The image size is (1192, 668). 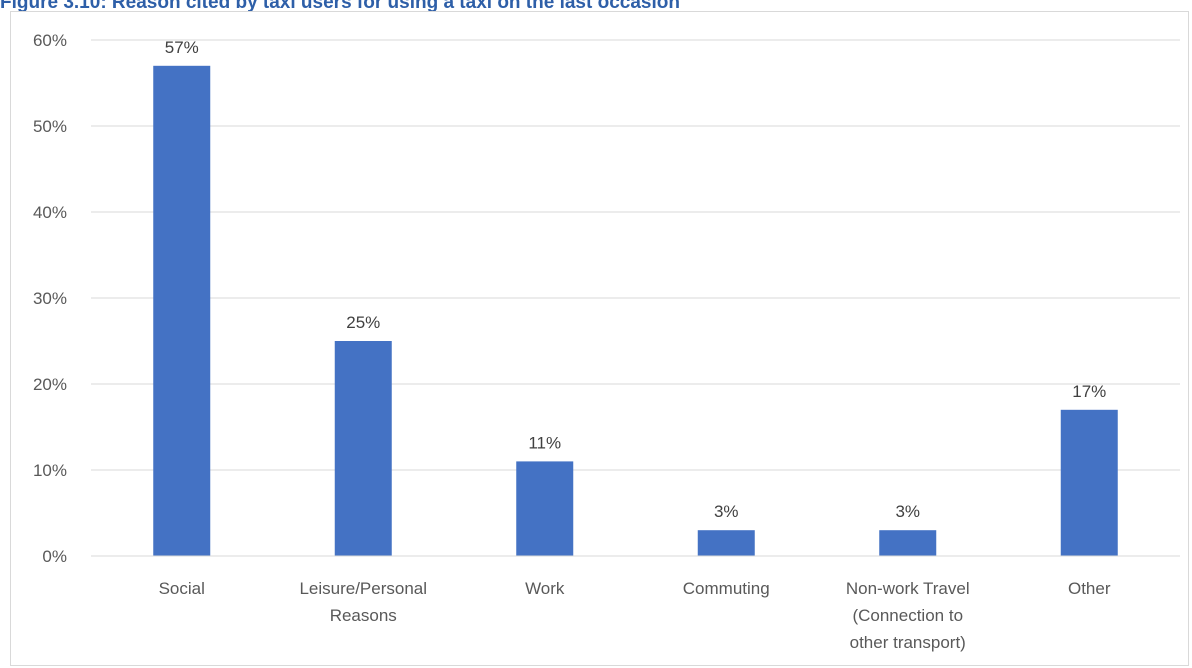 What do you see at coordinates (54, 556) in the screenshot?
I see `y-tick-label: 0%` at bounding box center [54, 556].